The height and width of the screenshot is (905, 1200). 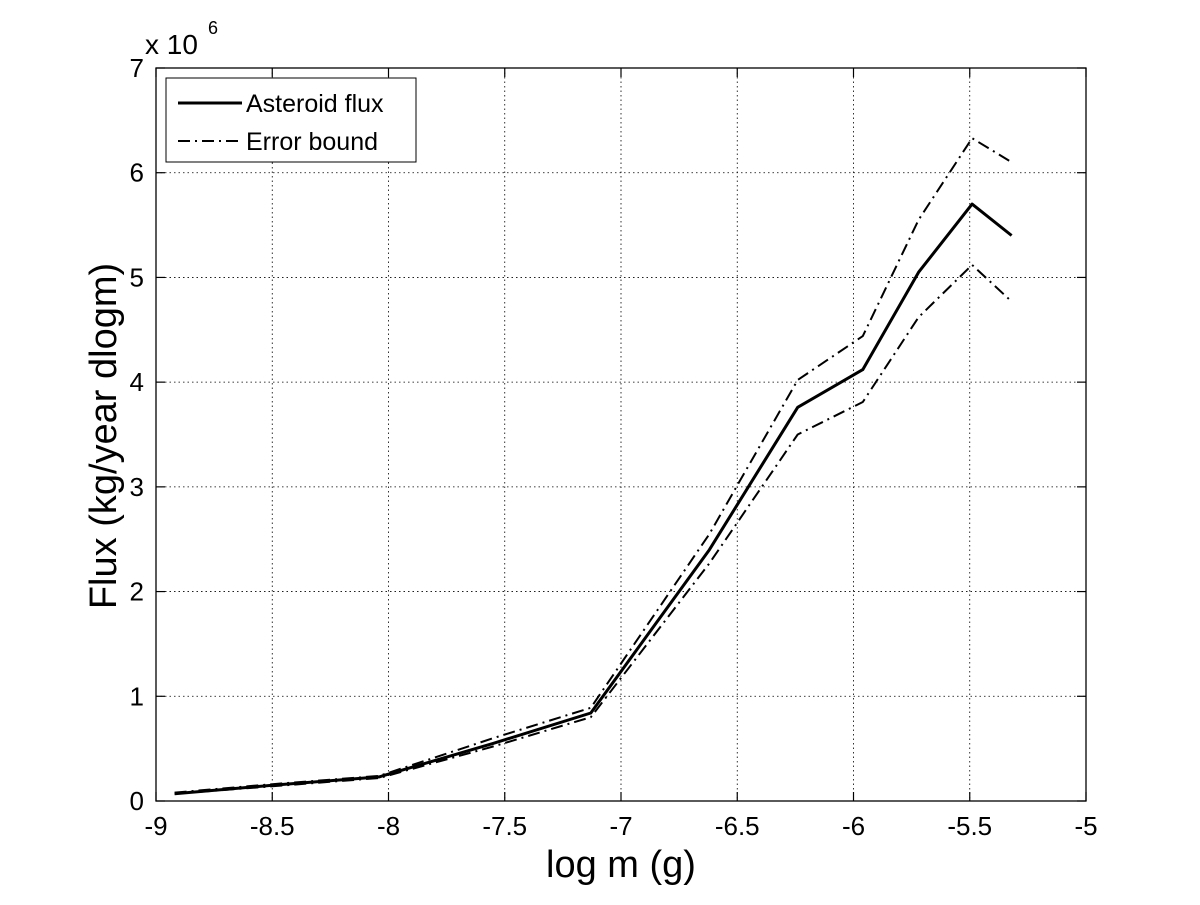 I want to click on legend-label-error-bound: Error bound, so click(x=312, y=142).